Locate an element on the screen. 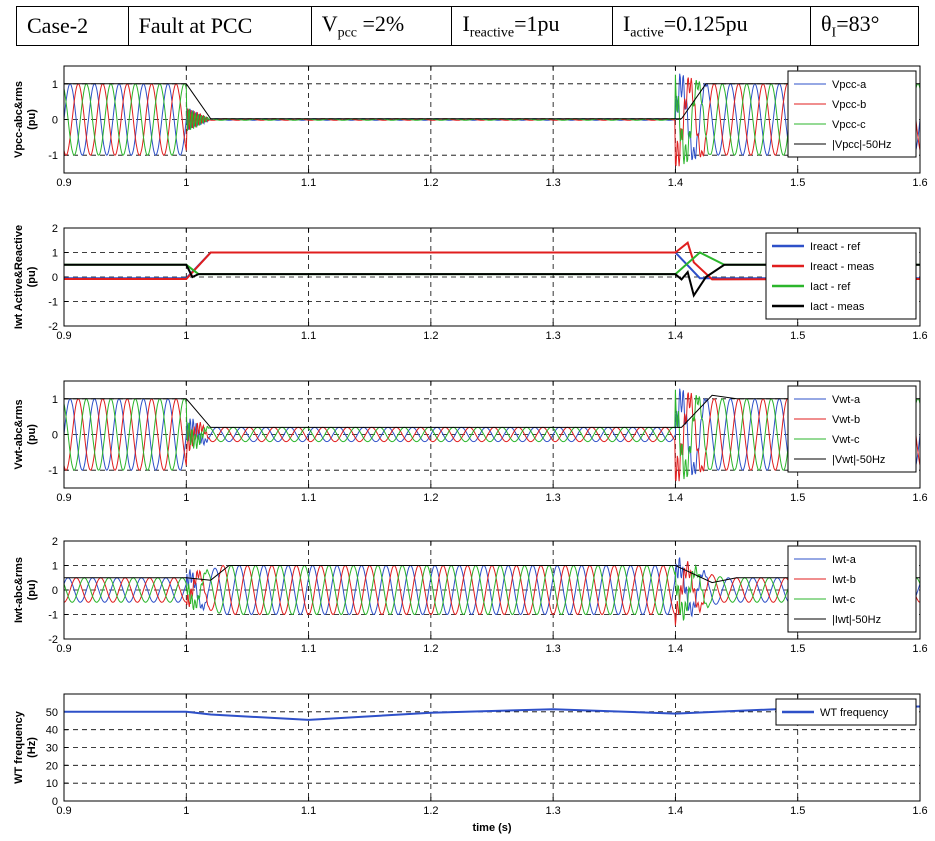 This screenshot has height=841, width=935. legend-label: |Vwt|-50Hz is located at coordinates (858, 460).